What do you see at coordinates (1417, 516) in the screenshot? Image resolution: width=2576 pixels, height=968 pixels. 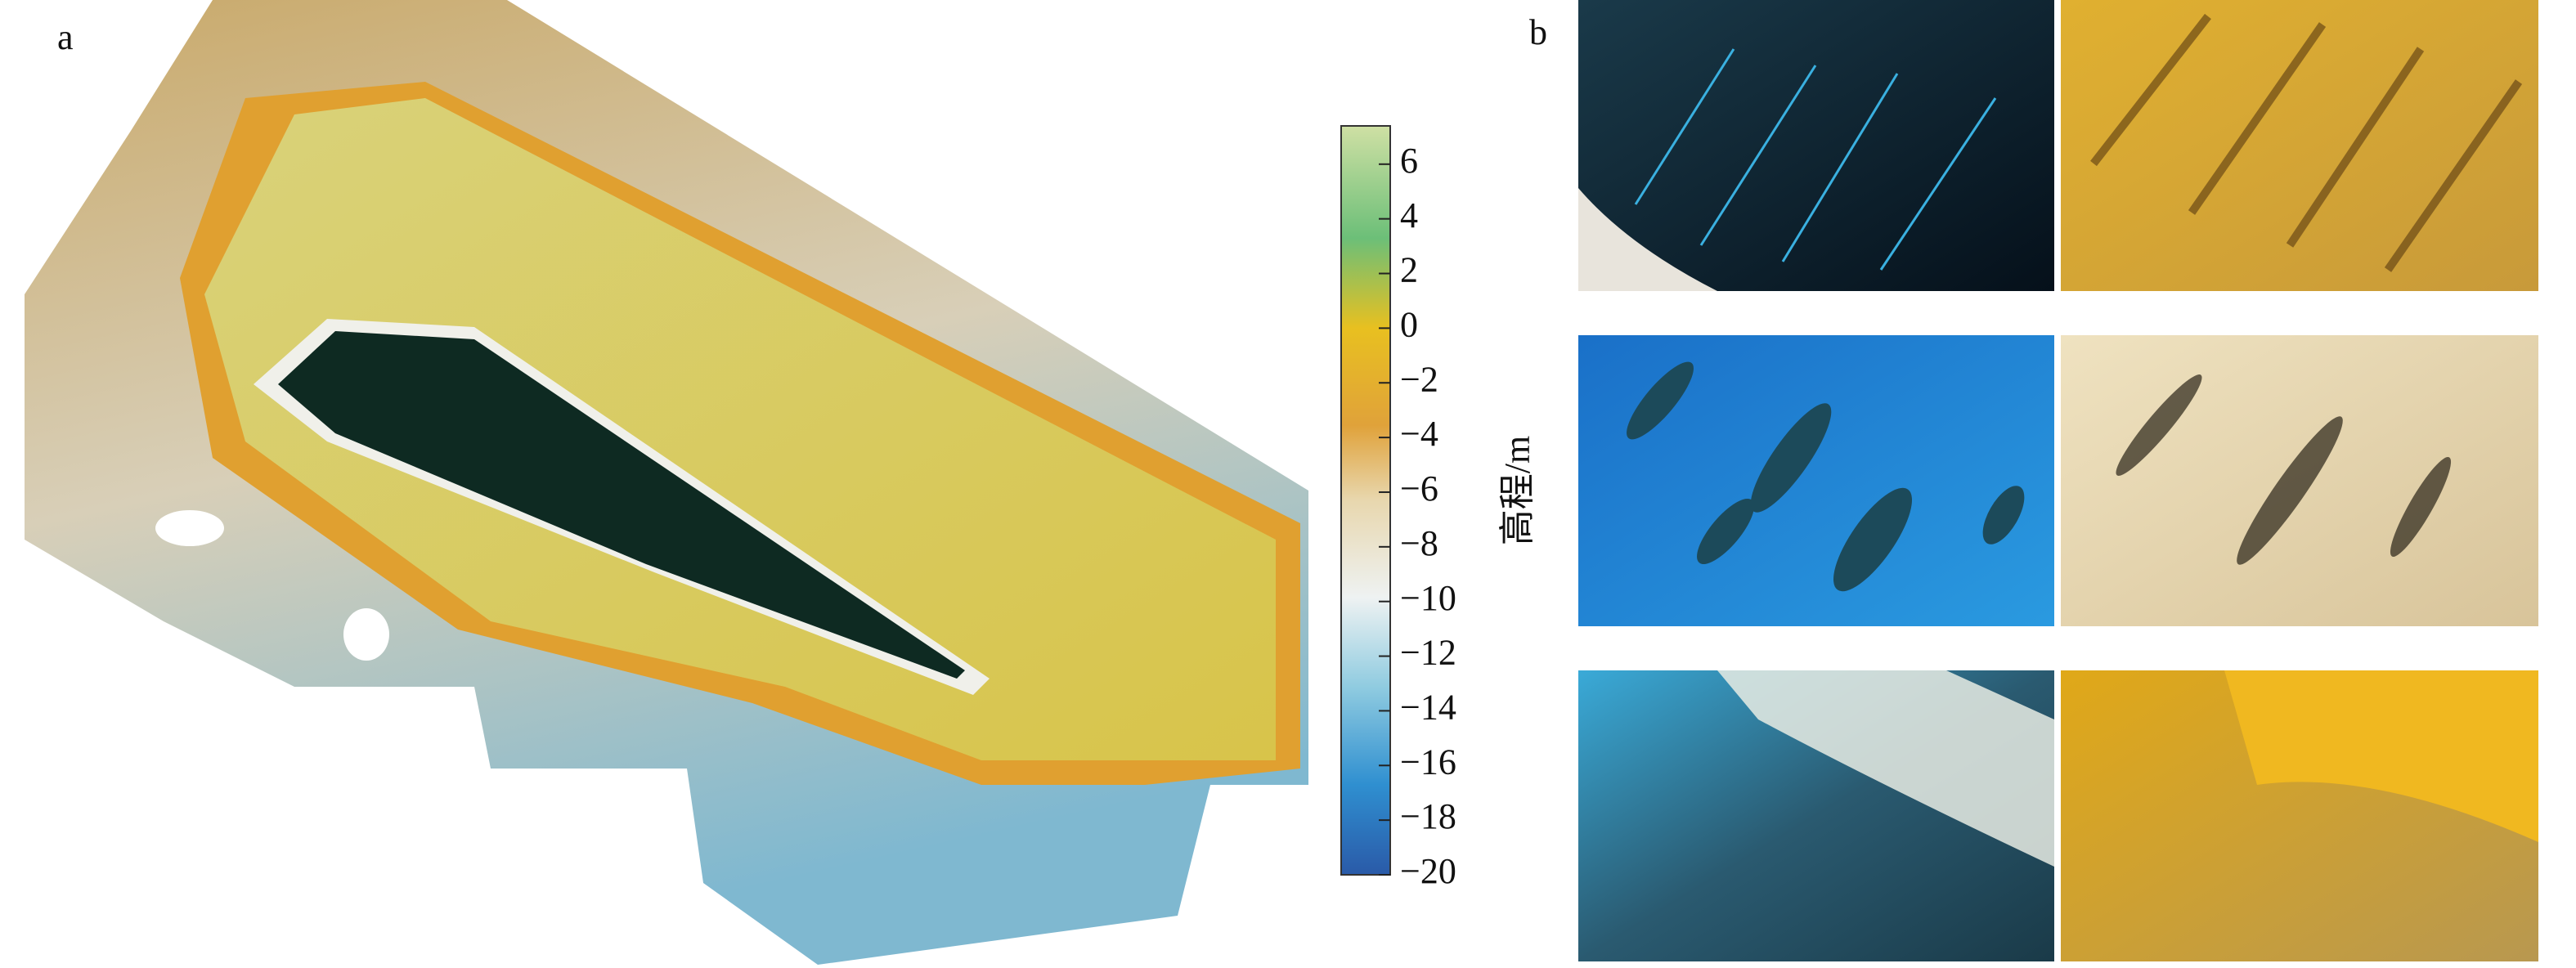 I see `colorbar-ticks: 6 4 2 0 −2 −4 −6 −8 −10 −12 −14 −16 −18 −20` at bounding box center [1417, 516].